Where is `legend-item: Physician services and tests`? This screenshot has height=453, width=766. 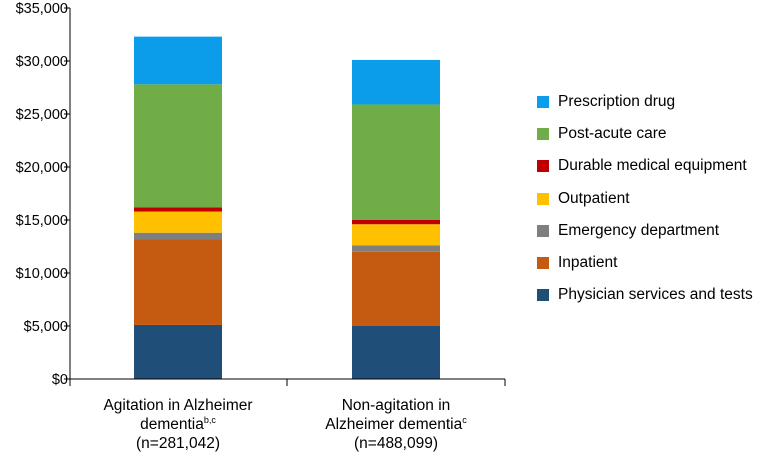 legend-item: Physician services and tests is located at coordinates (645, 295).